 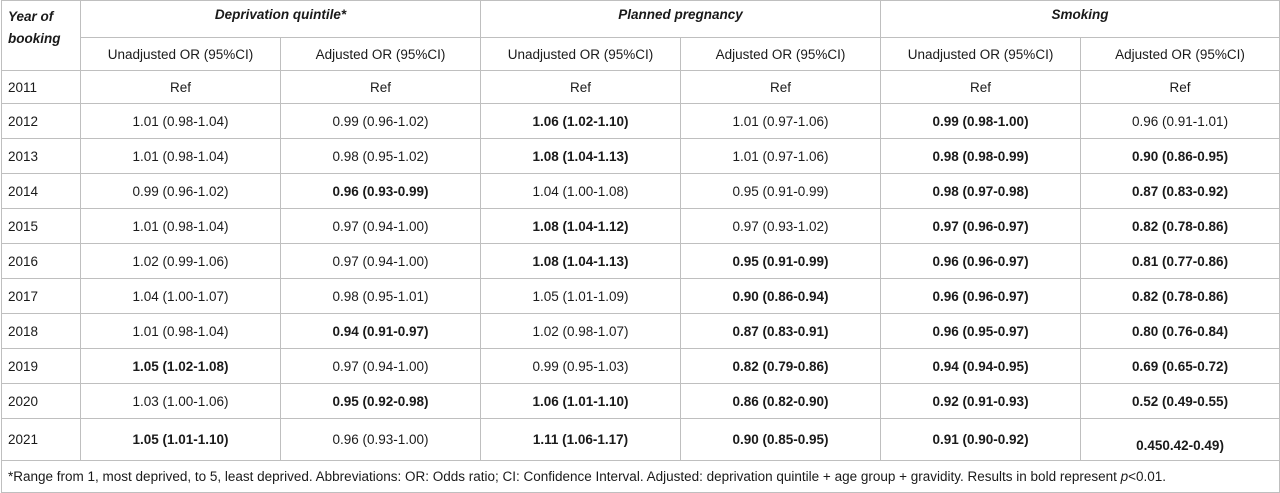 I want to click on or-cell: 1.02 (0.98-1.07), so click(x=581, y=331).